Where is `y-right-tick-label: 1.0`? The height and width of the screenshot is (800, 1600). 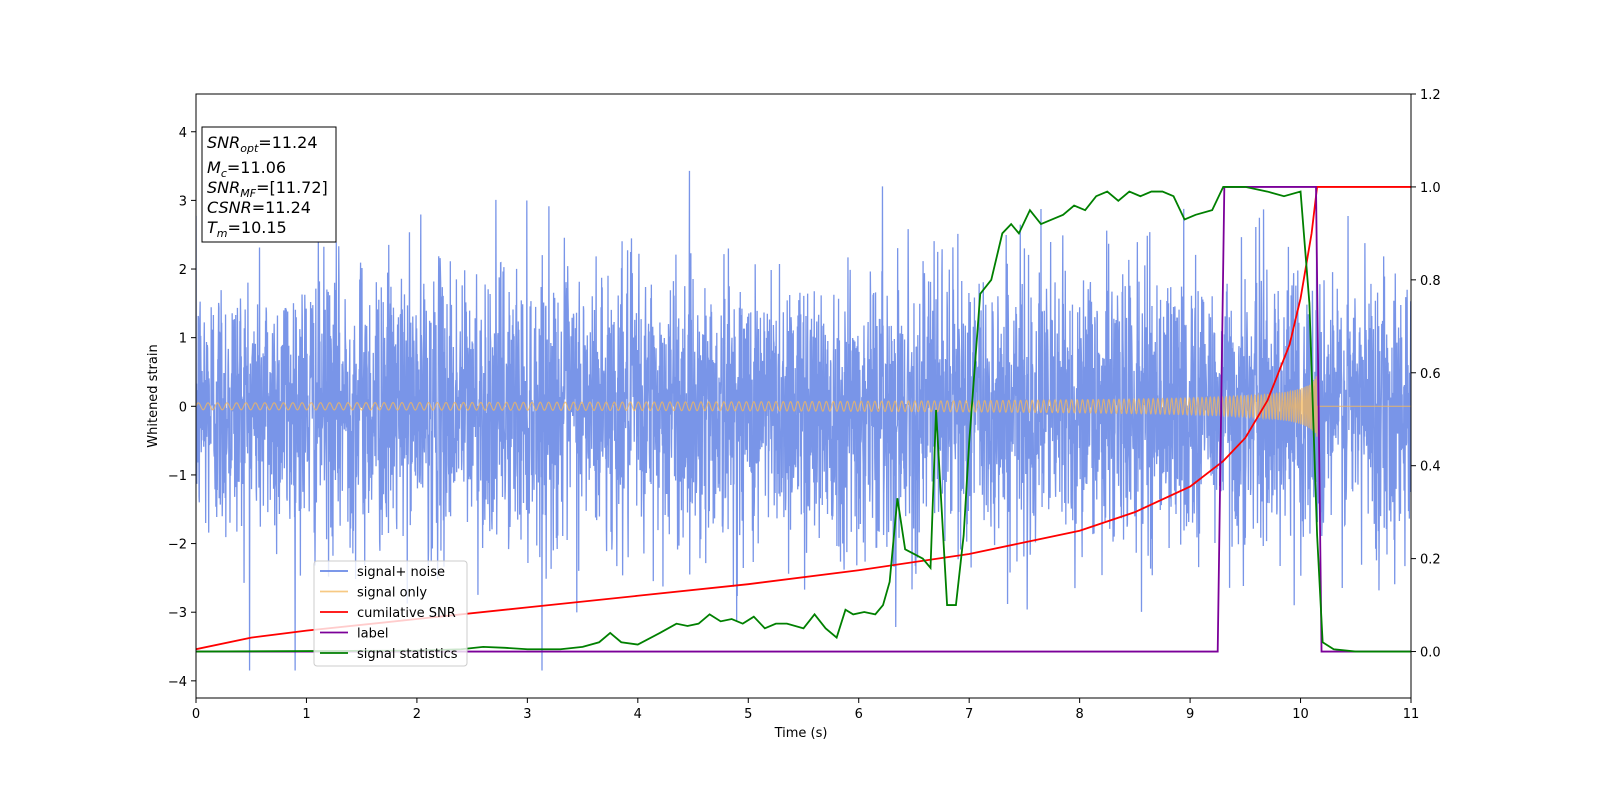
y-right-tick-label: 1.0 is located at coordinates (1430, 188).